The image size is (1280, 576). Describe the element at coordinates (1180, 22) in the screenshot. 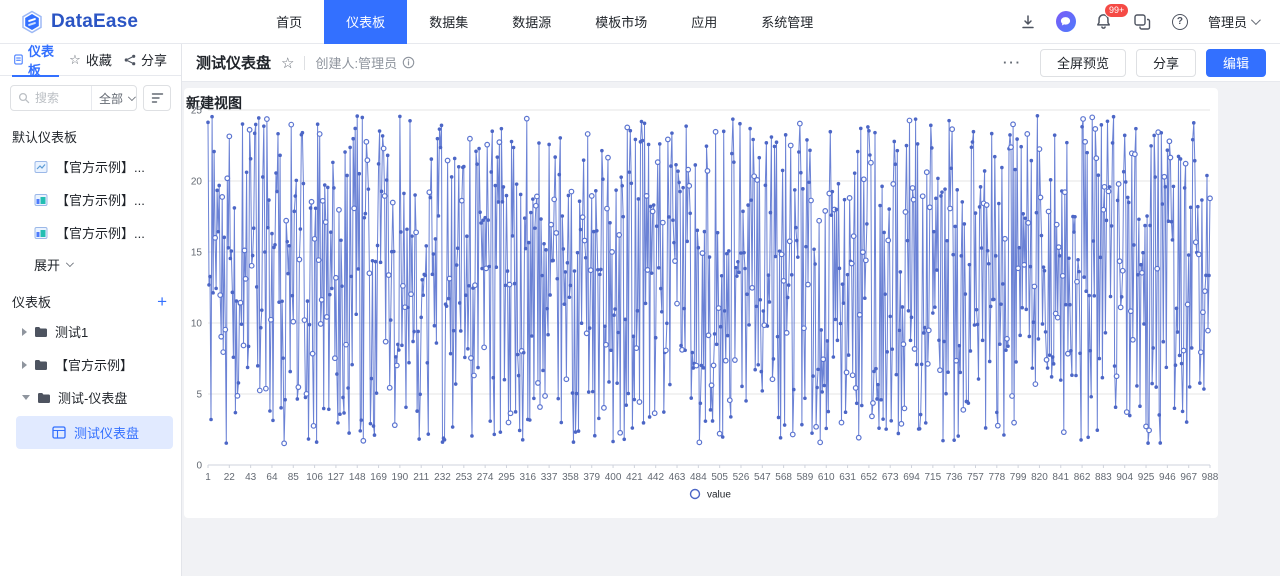

I see `help-icon: ?` at that location.